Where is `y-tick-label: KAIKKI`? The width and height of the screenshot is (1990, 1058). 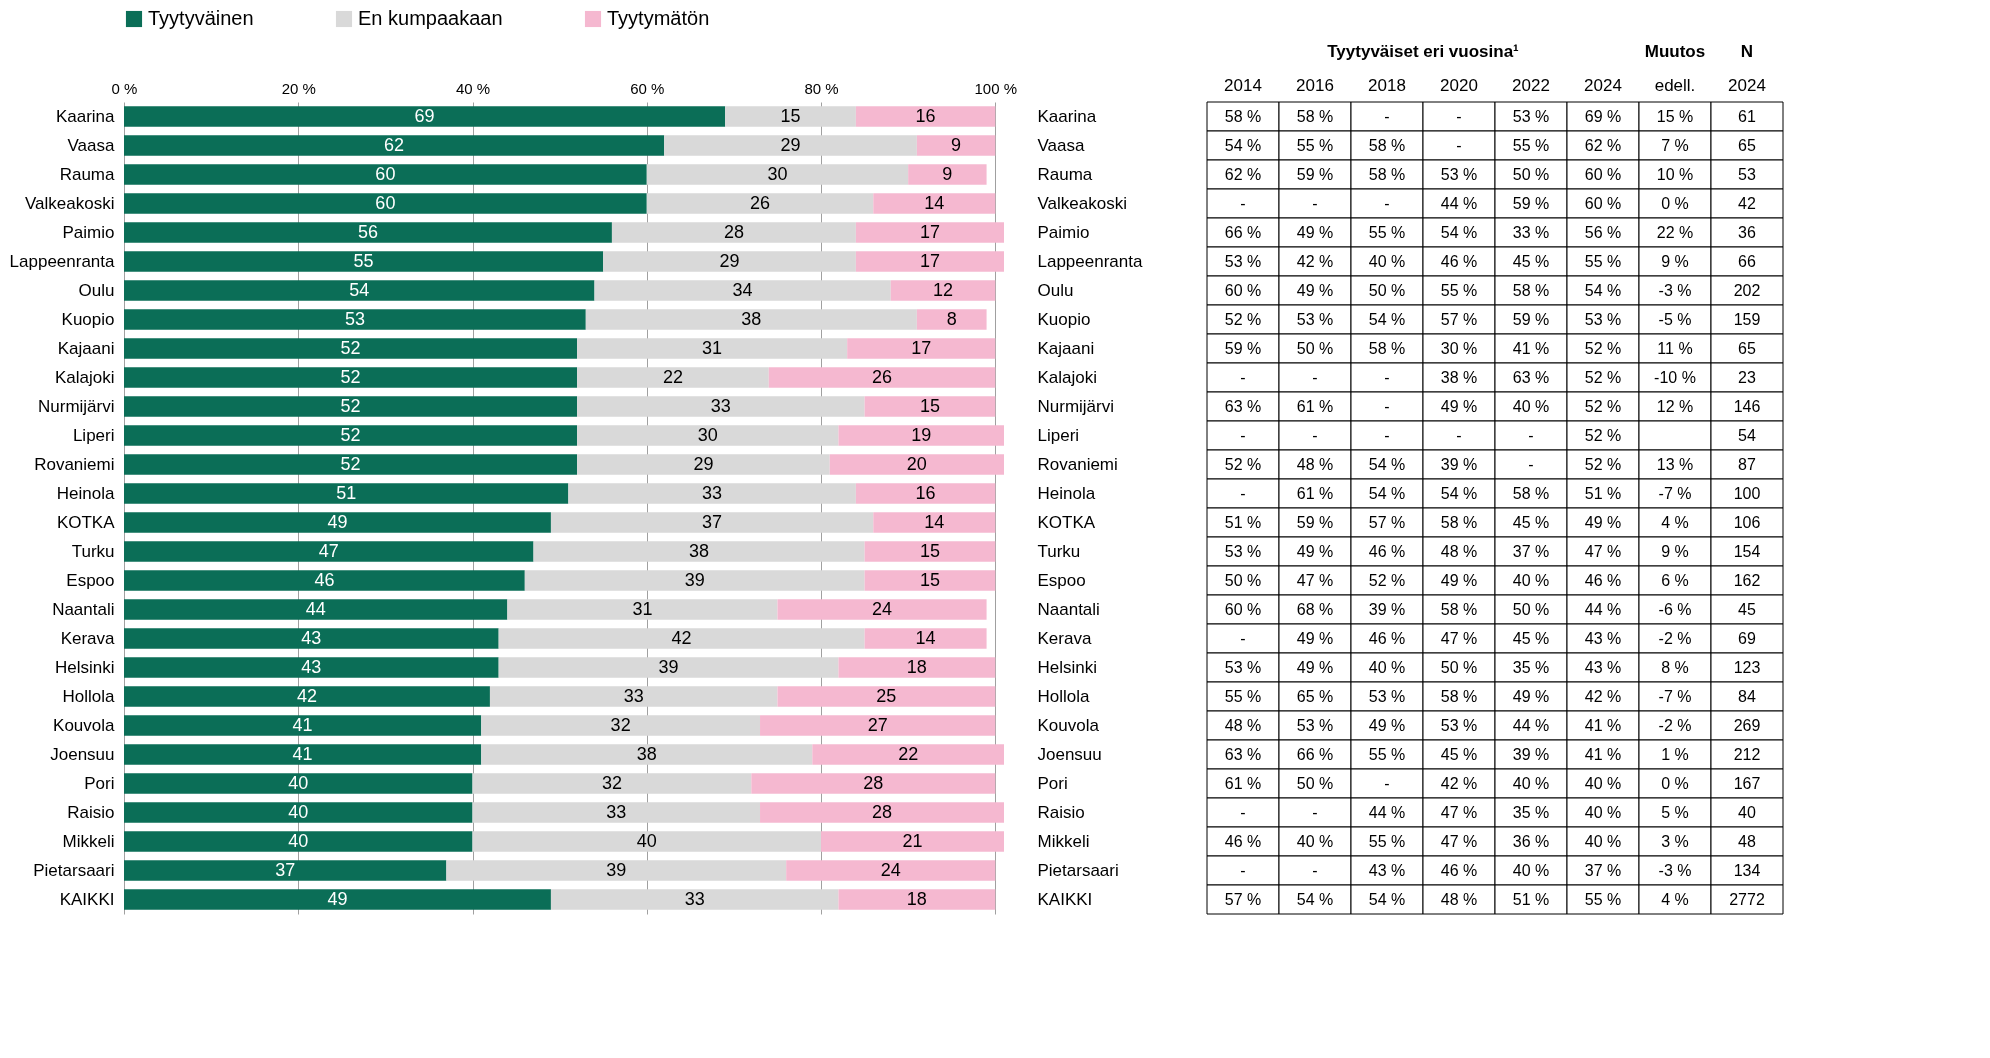
y-tick-label: KAIKKI is located at coordinates (1065, 899).